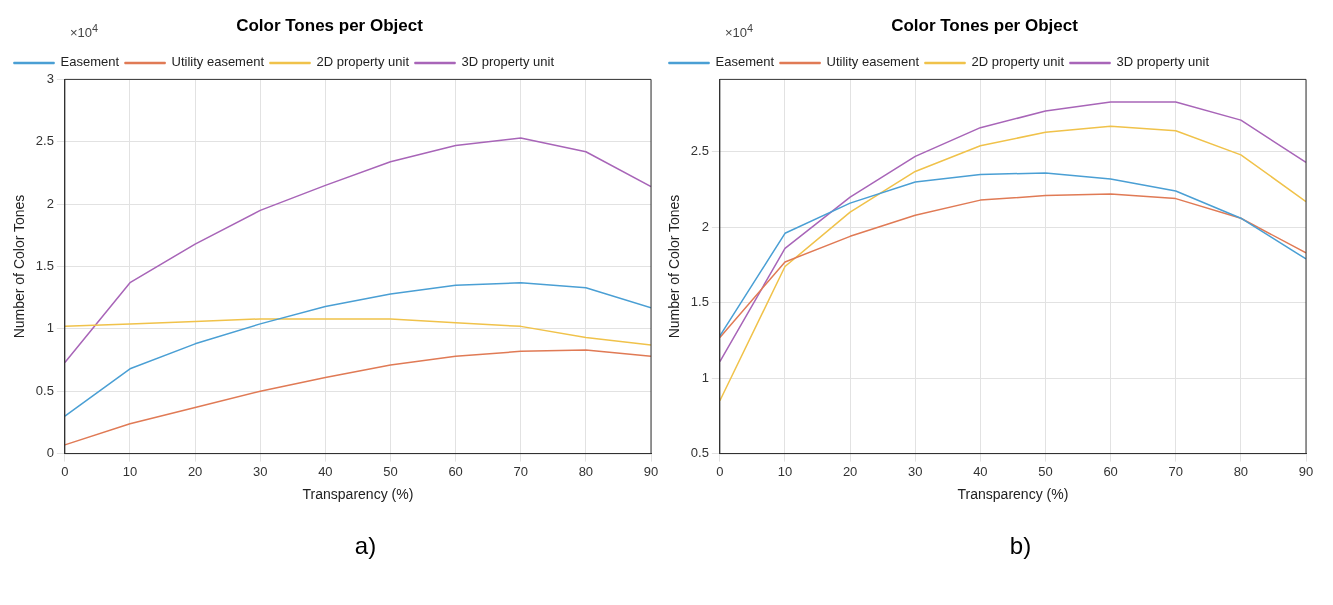  What do you see at coordinates (365, 546) in the screenshot?
I see `text: a)` at bounding box center [365, 546].